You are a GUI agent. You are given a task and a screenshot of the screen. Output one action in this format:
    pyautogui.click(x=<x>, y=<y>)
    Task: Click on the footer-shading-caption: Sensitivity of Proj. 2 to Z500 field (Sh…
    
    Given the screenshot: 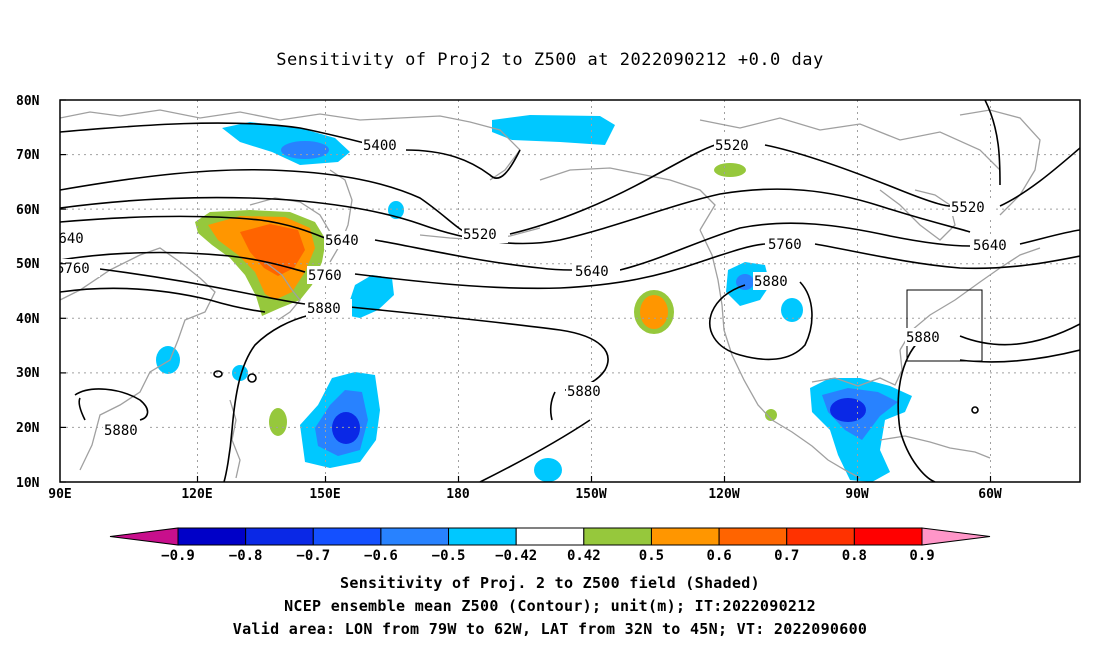 What is the action you would take?
    pyautogui.click(x=550, y=583)
    